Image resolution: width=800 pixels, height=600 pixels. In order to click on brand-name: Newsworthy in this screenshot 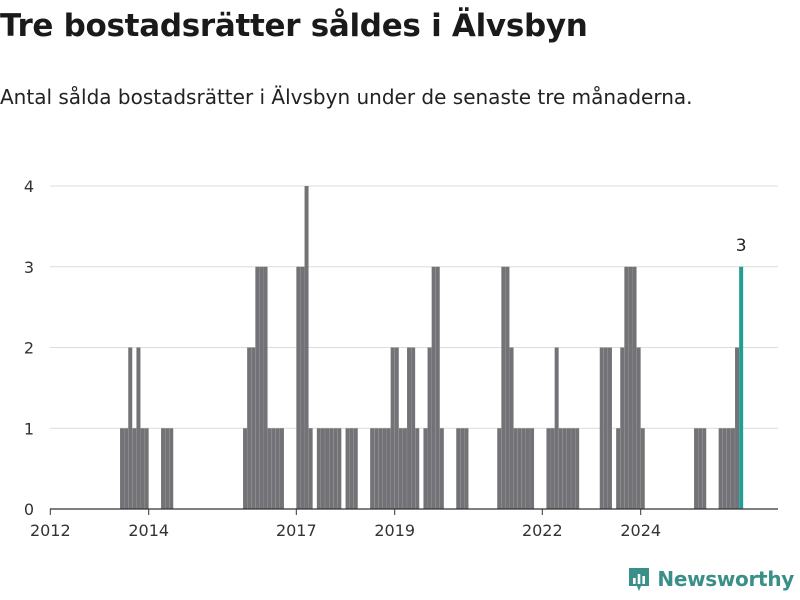, I will do `click(725, 579)`.